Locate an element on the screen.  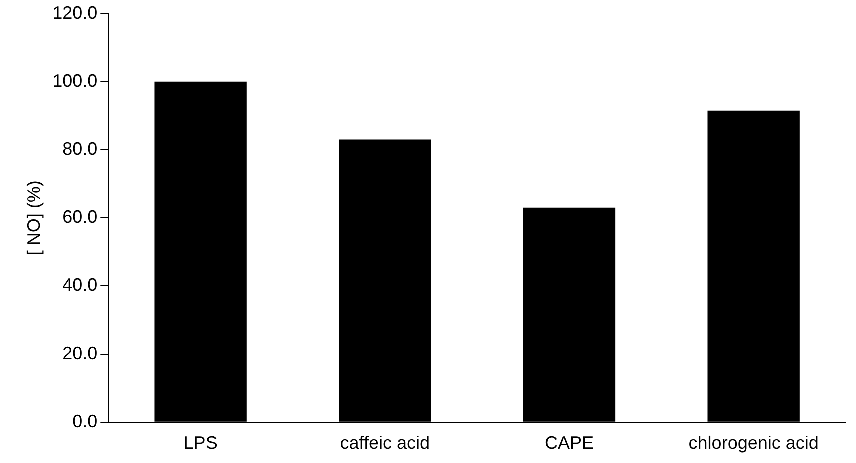
y-axis-title: [ NO] (%) is located at coordinates (34, 218).